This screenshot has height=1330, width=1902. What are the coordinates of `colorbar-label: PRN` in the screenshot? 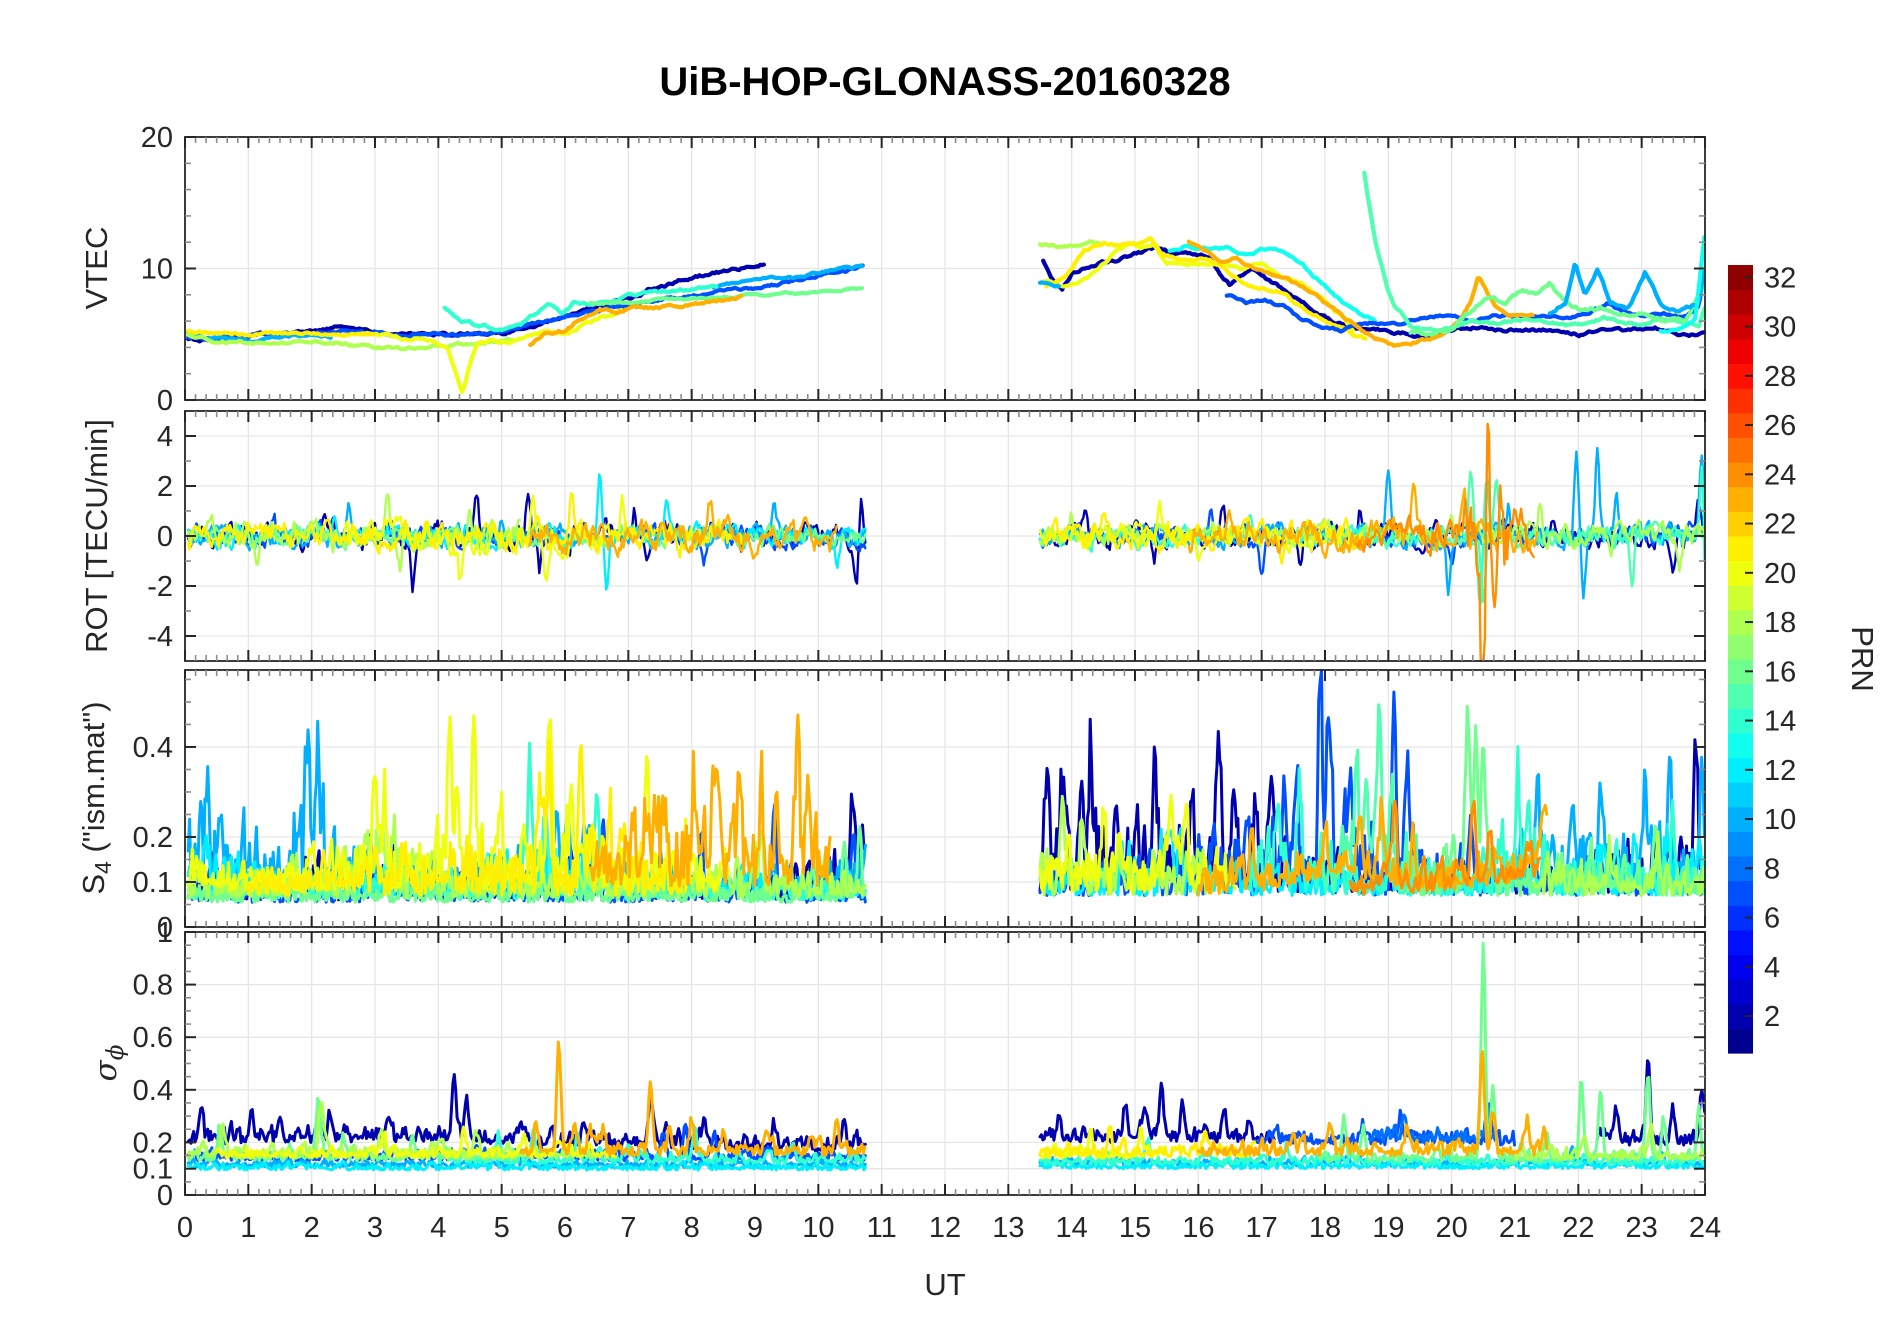 It's located at (1862, 658).